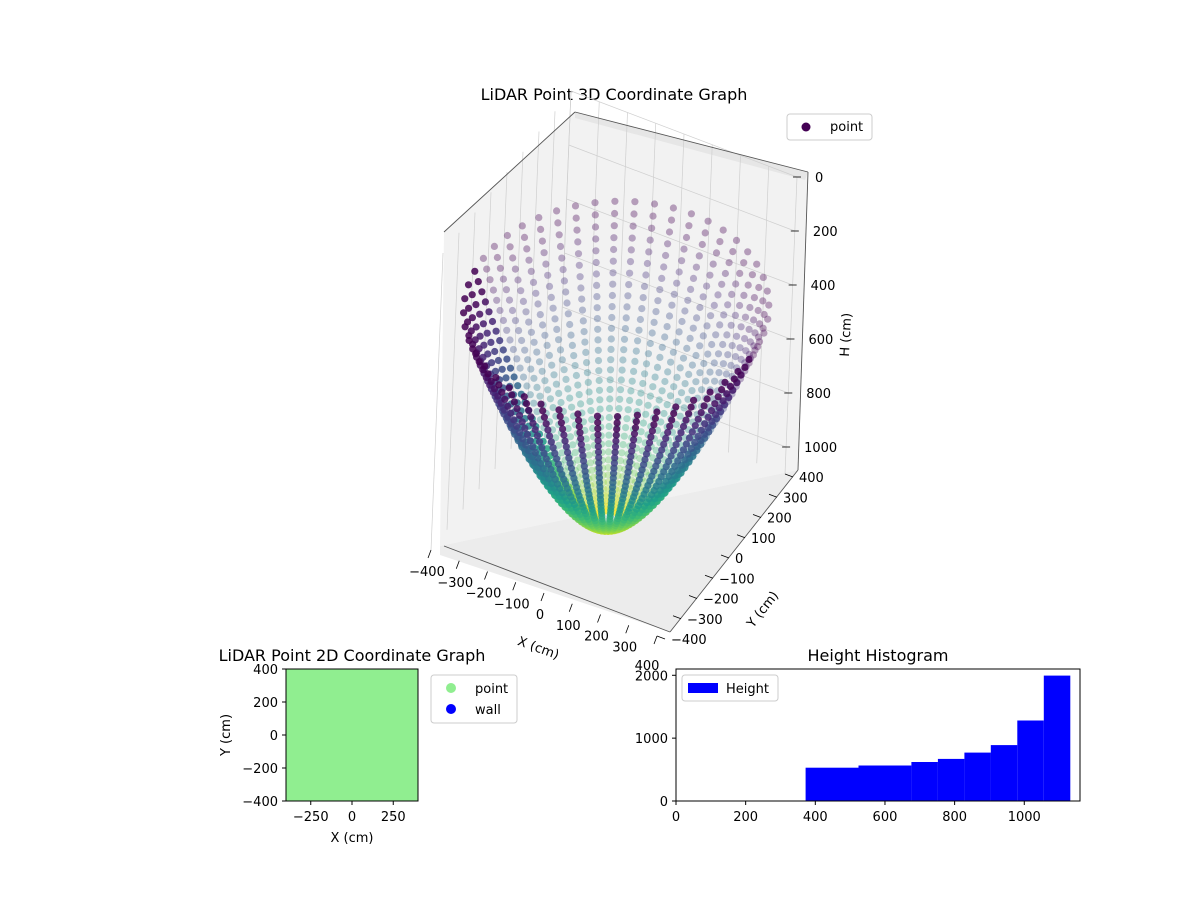 The height and width of the screenshot is (900, 1200). Describe the element at coordinates (829, 127) in the screenshot. I see `legend-3d: point` at that location.